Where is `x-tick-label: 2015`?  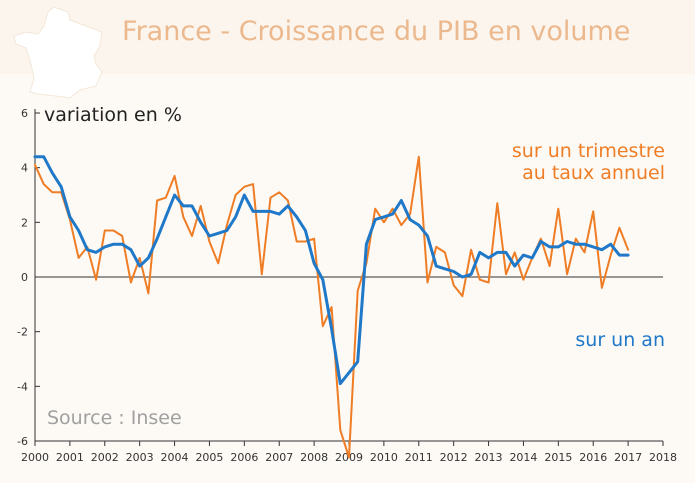
x-tick-label: 2015 is located at coordinates (558, 457).